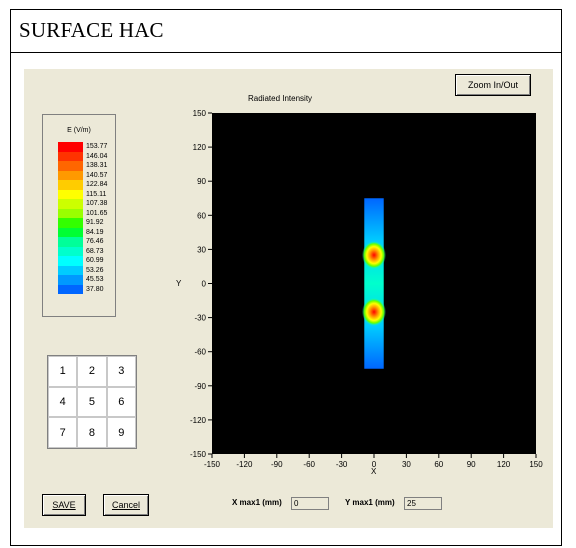 The width and height of the screenshot is (576, 548). I want to click on y-axis-label: Y, so click(179, 283).